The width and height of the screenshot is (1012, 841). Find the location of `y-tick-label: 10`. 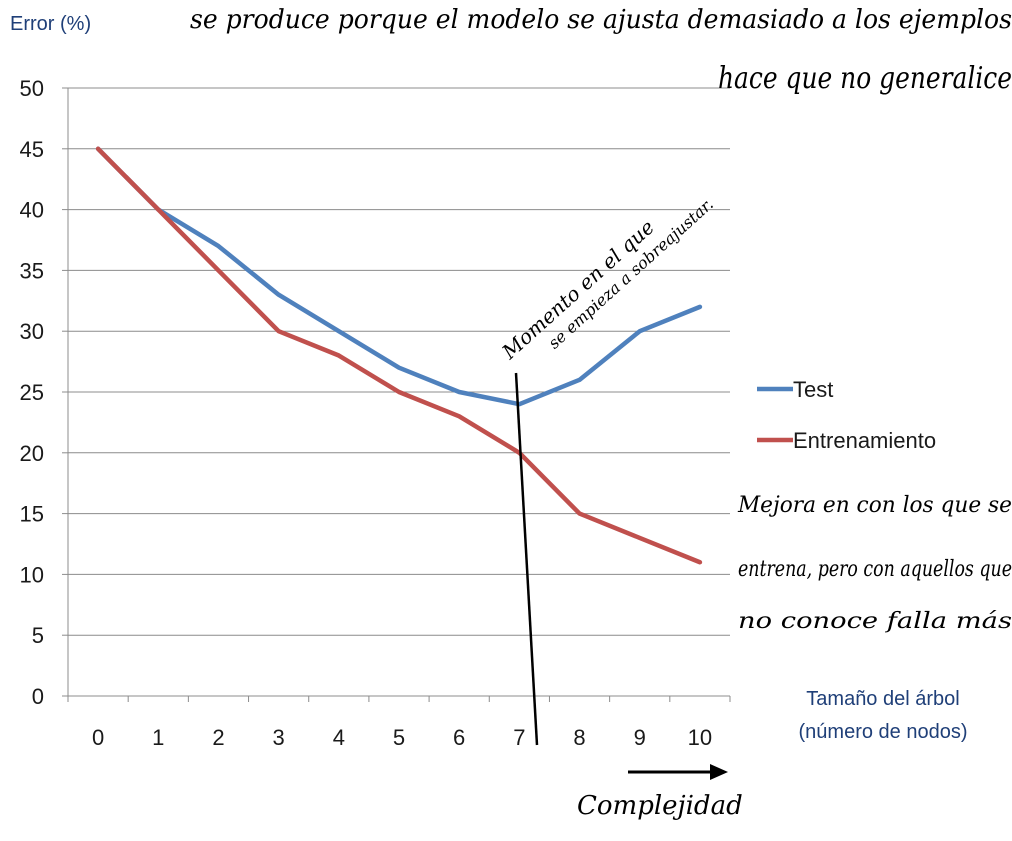

y-tick-label: 10 is located at coordinates (32, 574).